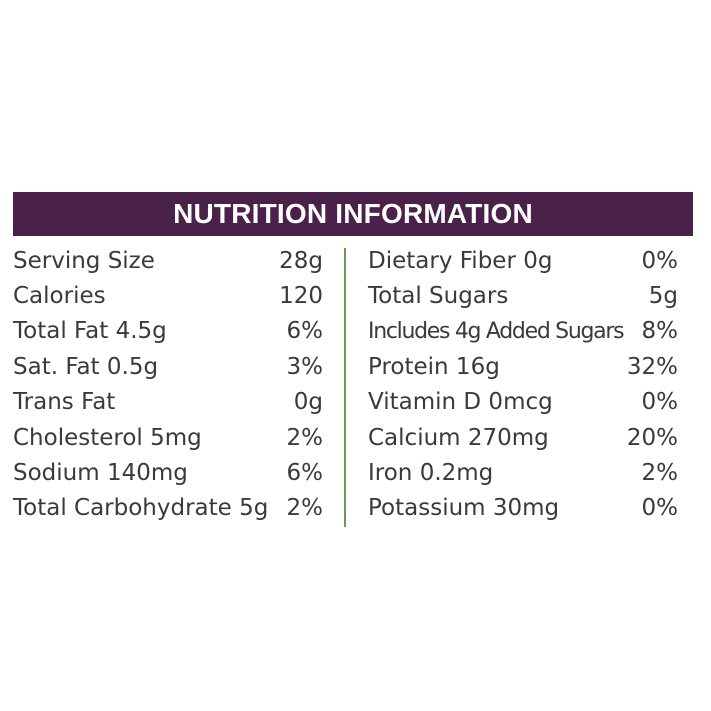  I want to click on page-title: NUTRITION INFORMATION, so click(353, 213).